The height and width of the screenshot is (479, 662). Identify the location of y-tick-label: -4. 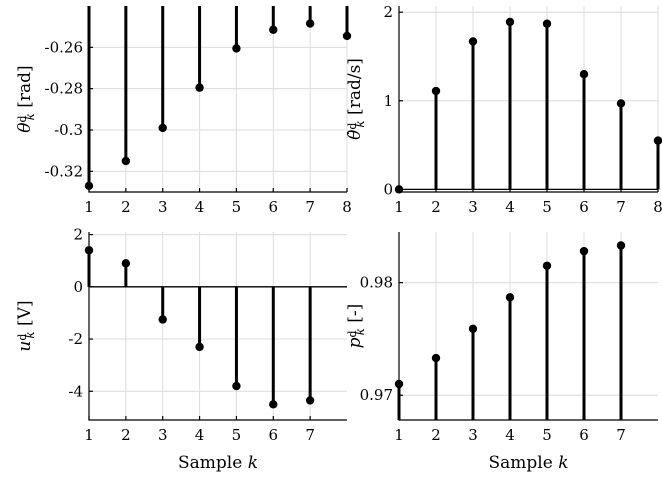
(75, 391).